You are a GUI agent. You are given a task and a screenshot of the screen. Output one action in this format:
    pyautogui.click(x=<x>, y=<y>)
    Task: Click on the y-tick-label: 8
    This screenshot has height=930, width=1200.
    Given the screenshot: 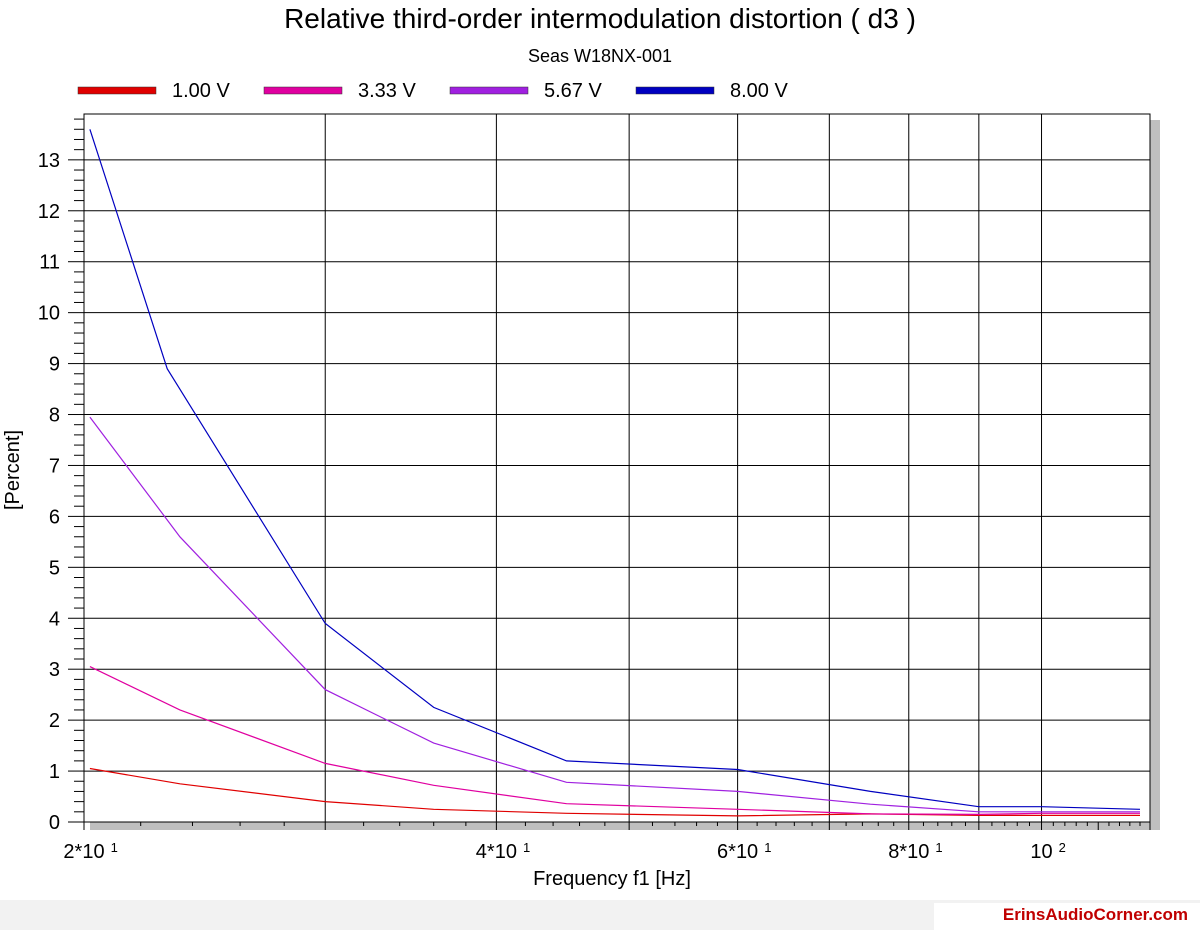 What is the action you would take?
    pyautogui.click(x=54, y=416)
    